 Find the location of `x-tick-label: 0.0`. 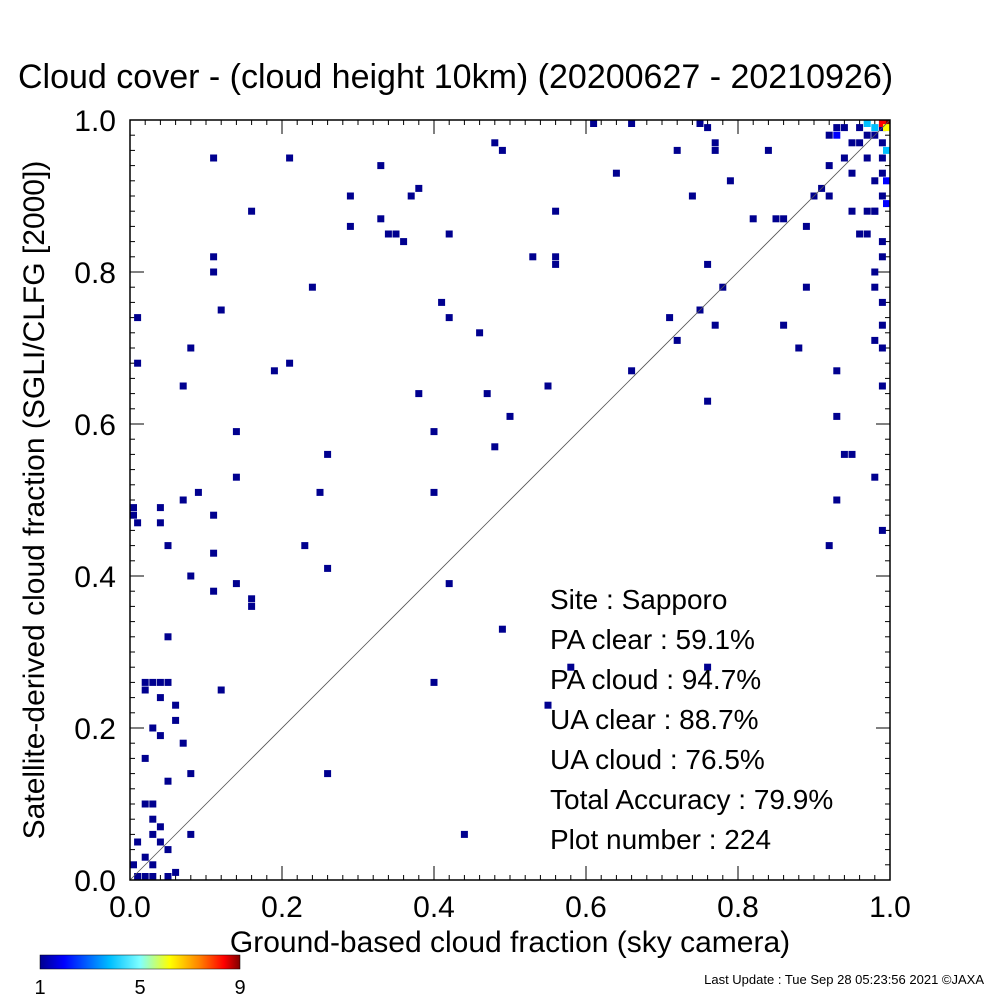

x-tick-label: 0.0 is located at coordinates (130, 907).